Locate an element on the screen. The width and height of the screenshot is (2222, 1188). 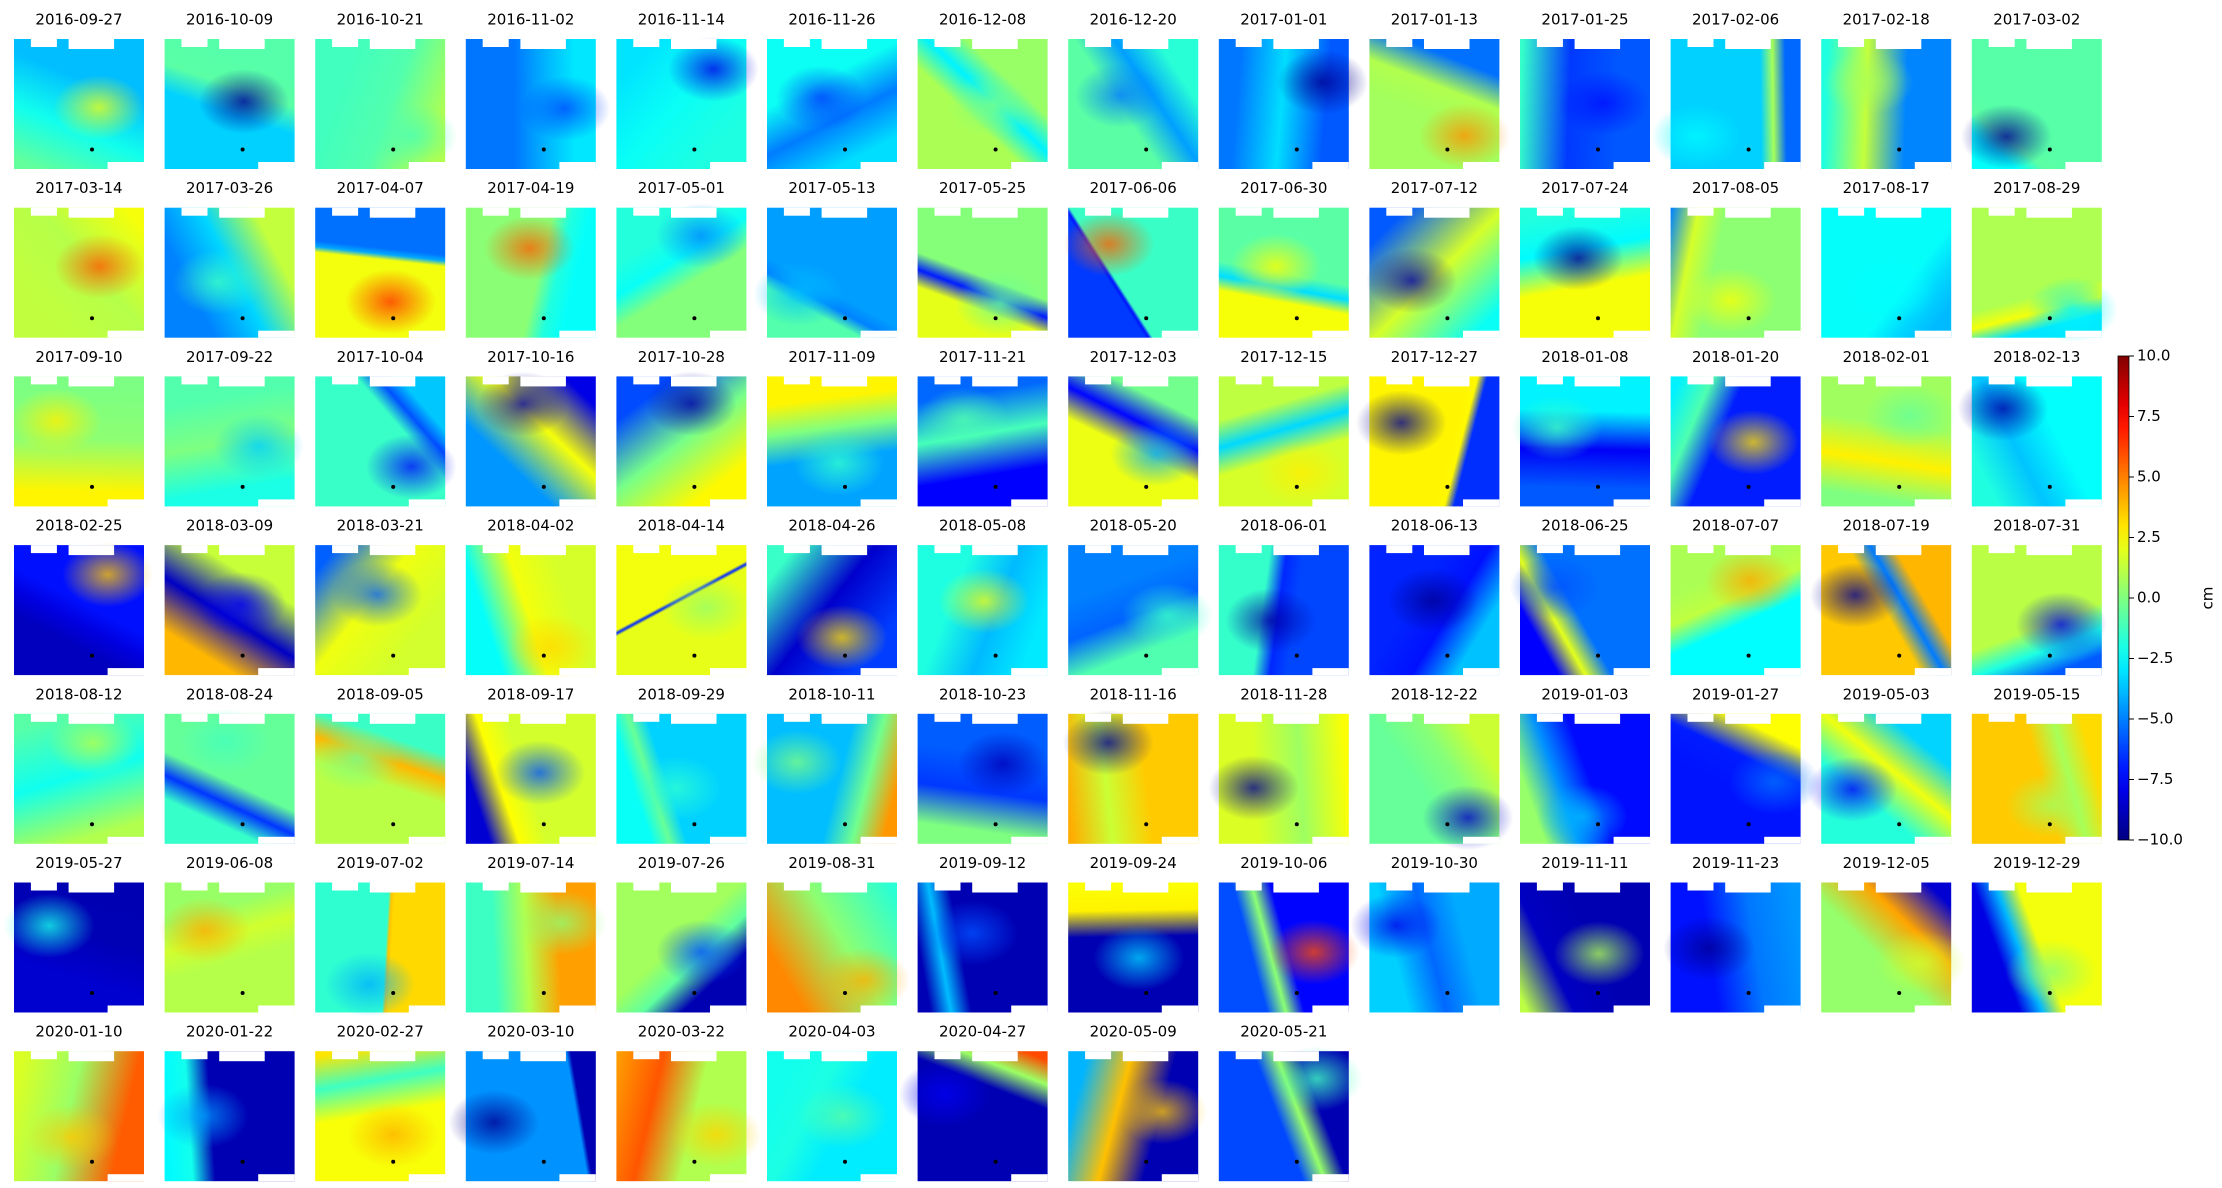
panel-title: 2018-03-21 is located at coordinates (380, 526).